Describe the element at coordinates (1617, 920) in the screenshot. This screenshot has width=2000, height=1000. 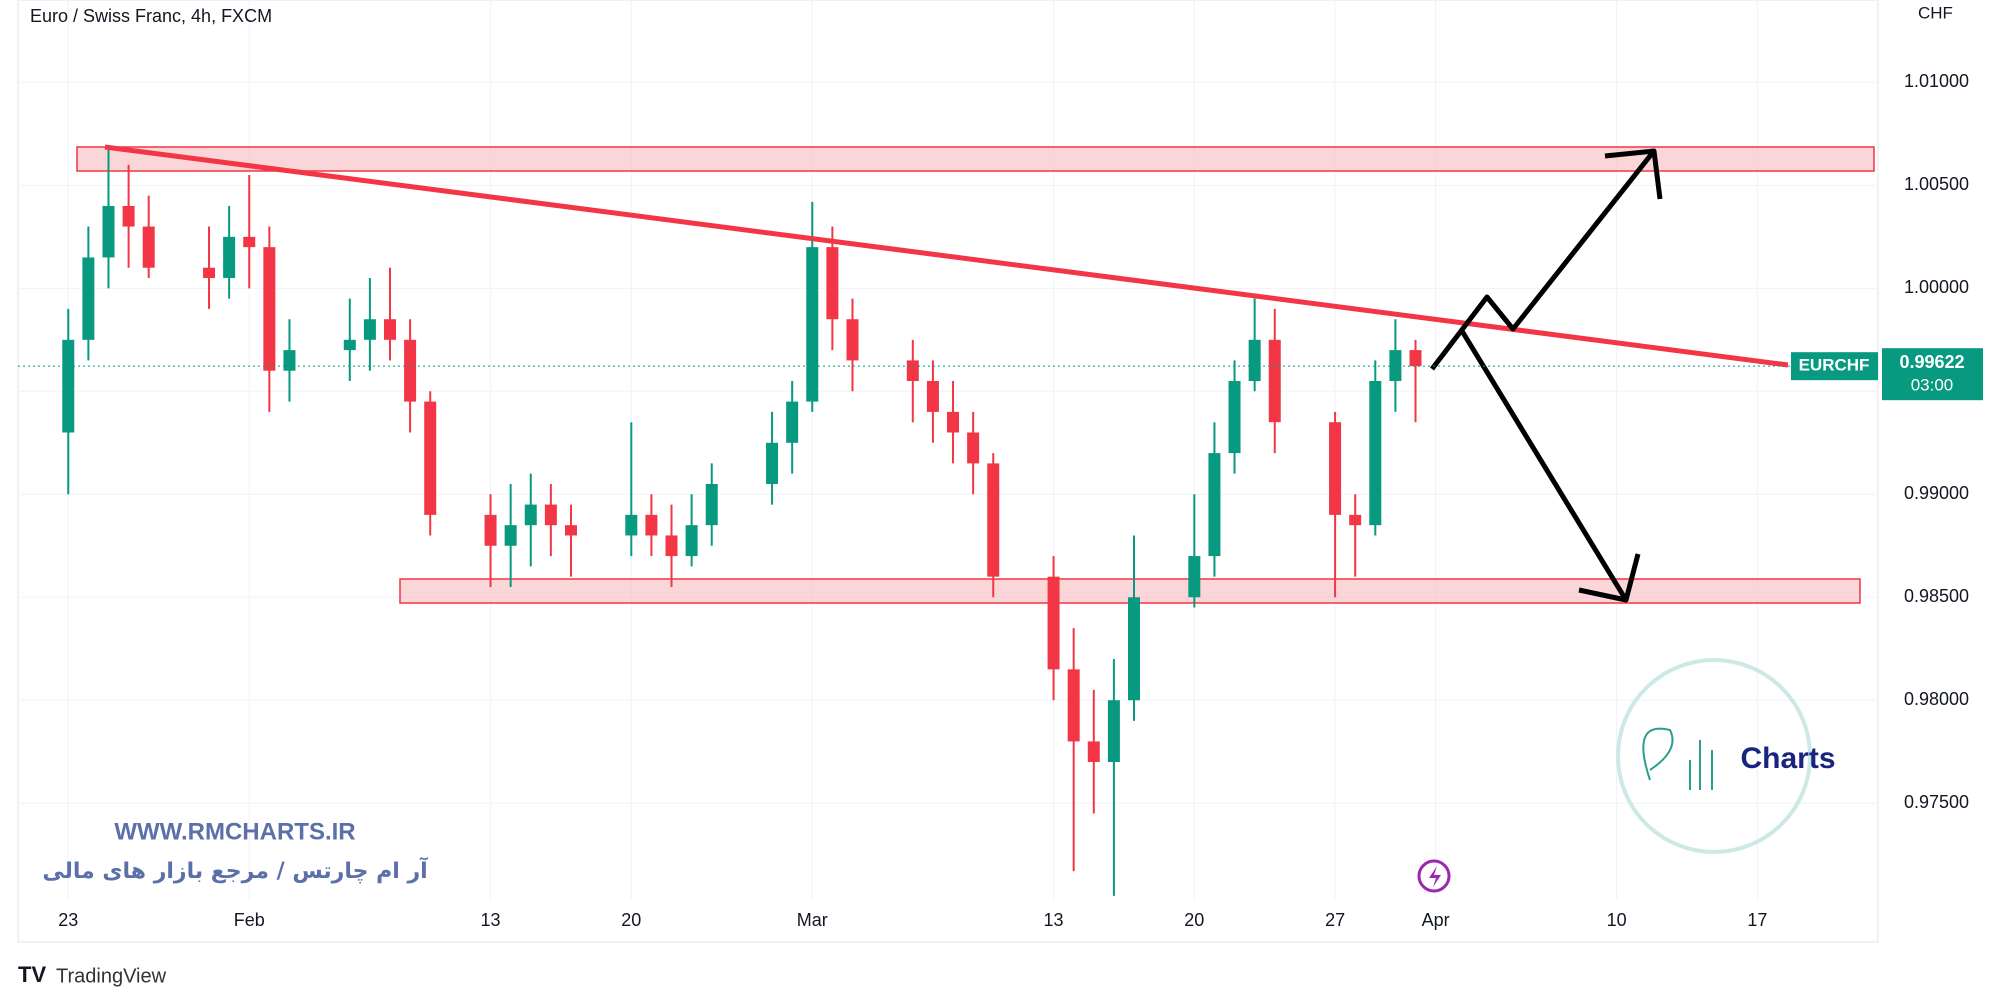
I see `x-tick-label: 10` at that location.